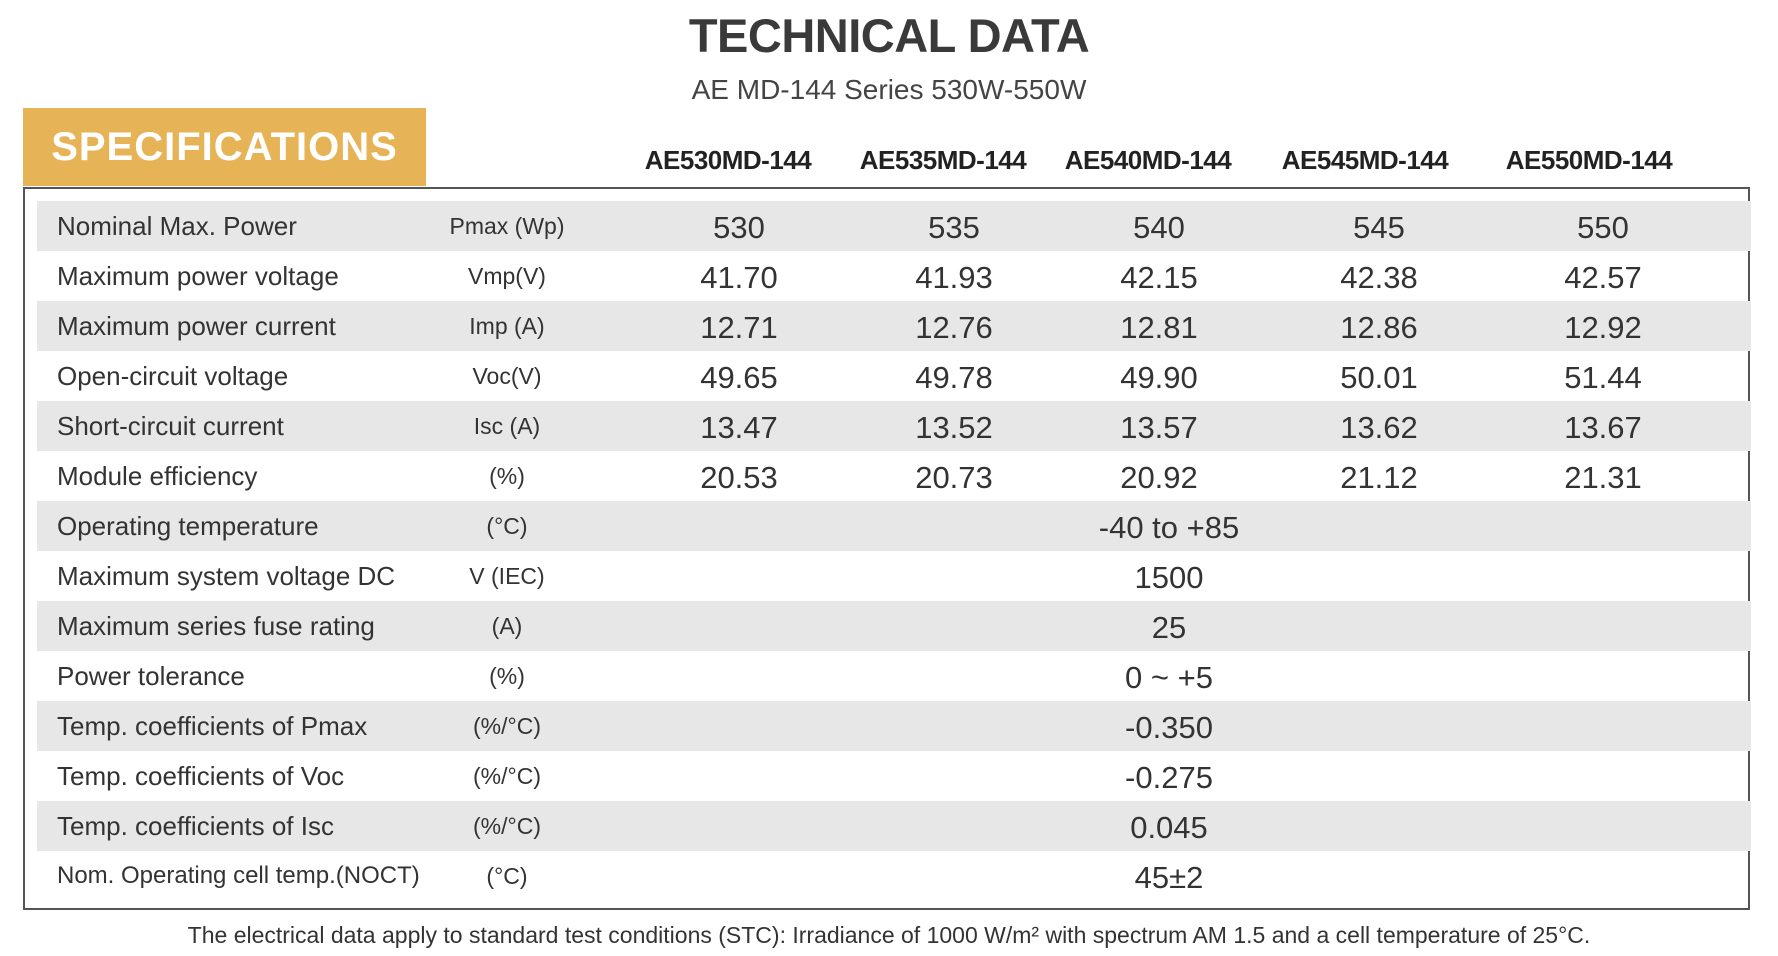  What do you see at coordinates (1379, 377) in the screenshot?
I see `cell-value: 50.01` at bounding box center [1379, 377].